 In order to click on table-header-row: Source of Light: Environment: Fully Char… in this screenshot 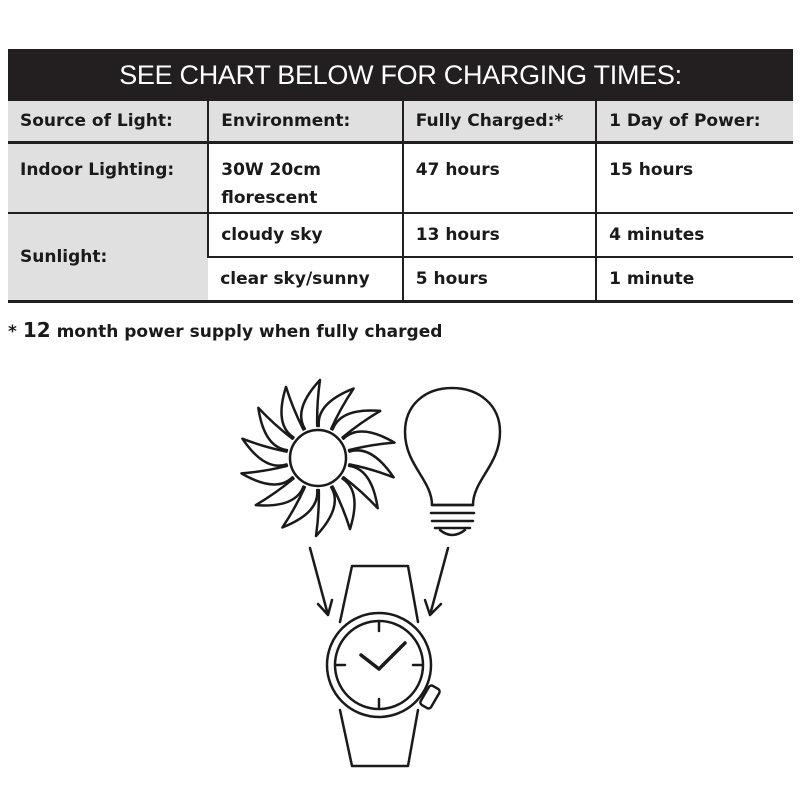, I will do `click(400, 122)`.